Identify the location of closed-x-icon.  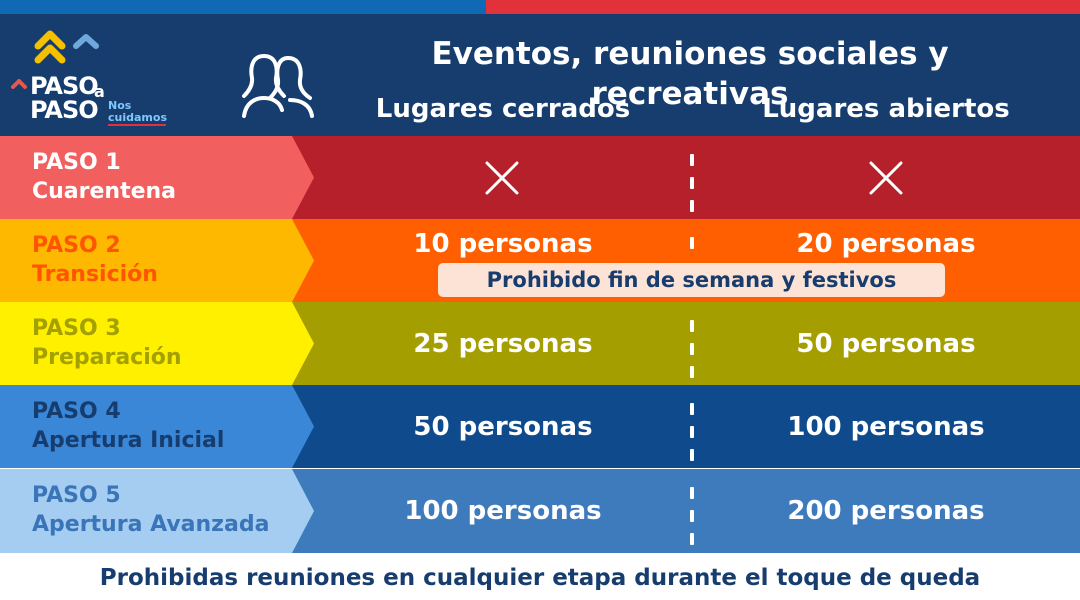
(502, 177).